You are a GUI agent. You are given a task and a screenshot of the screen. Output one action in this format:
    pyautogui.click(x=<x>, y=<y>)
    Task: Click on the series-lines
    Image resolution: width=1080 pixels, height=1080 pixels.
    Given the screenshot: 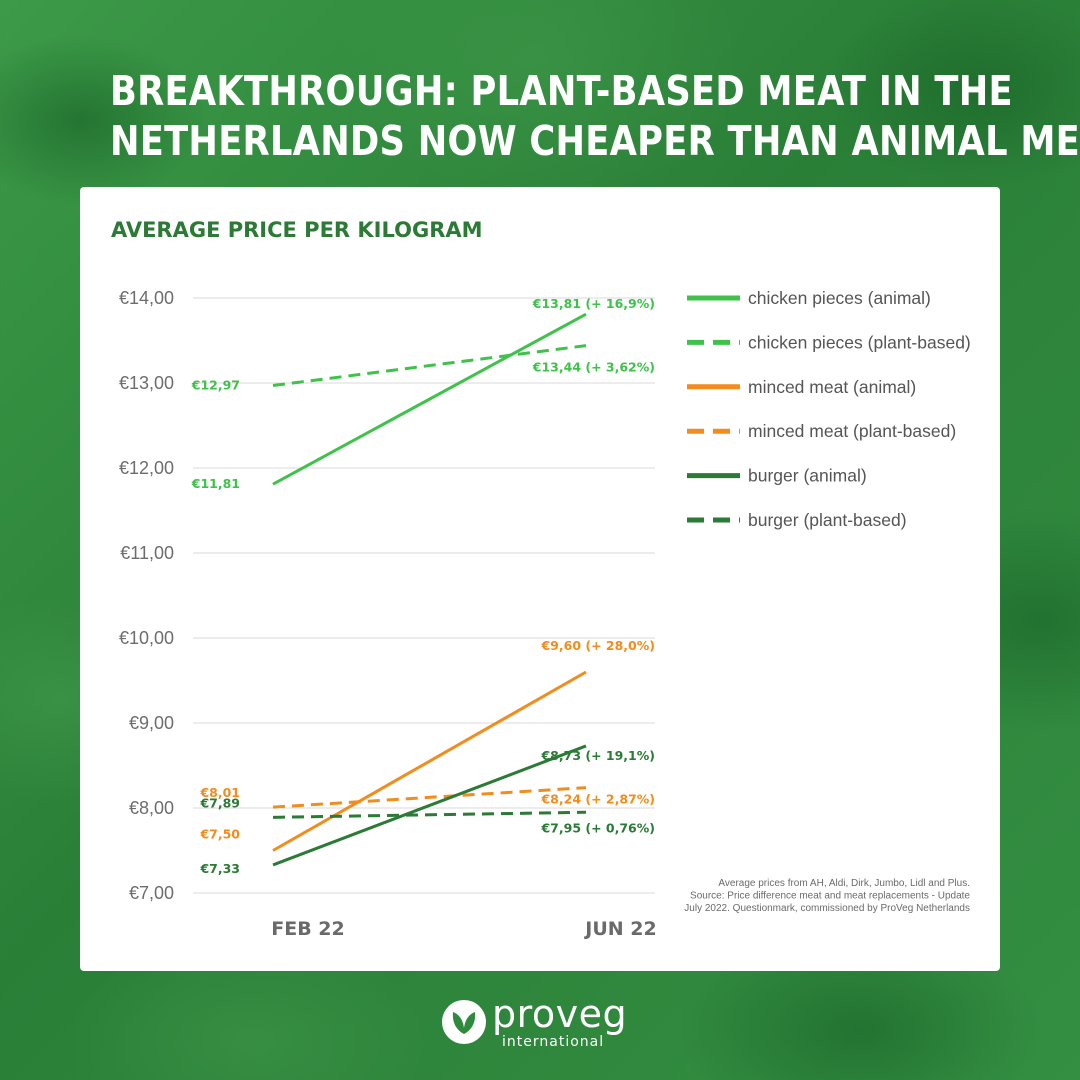 What is the action you would take?
    pyautogui.click(x=429, y=589)
    